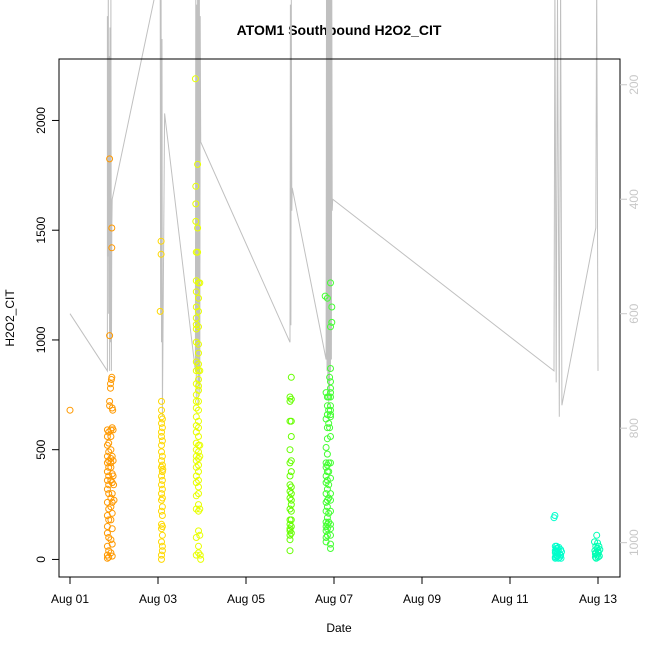 The image size is (650, 650). I want to click on x-tick-label: Aug 11, so click(509, 599).